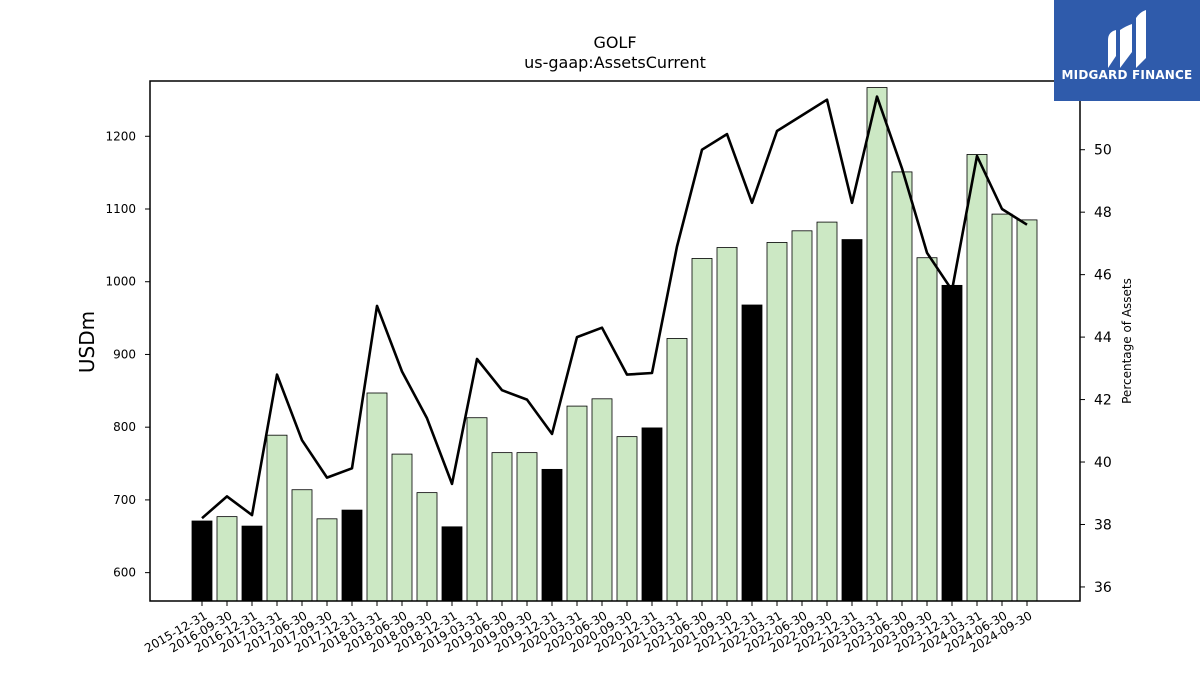 The height and width of the screenshot is (675, 1200). I want to click on y-tick-label: 900, so click(124, 354).